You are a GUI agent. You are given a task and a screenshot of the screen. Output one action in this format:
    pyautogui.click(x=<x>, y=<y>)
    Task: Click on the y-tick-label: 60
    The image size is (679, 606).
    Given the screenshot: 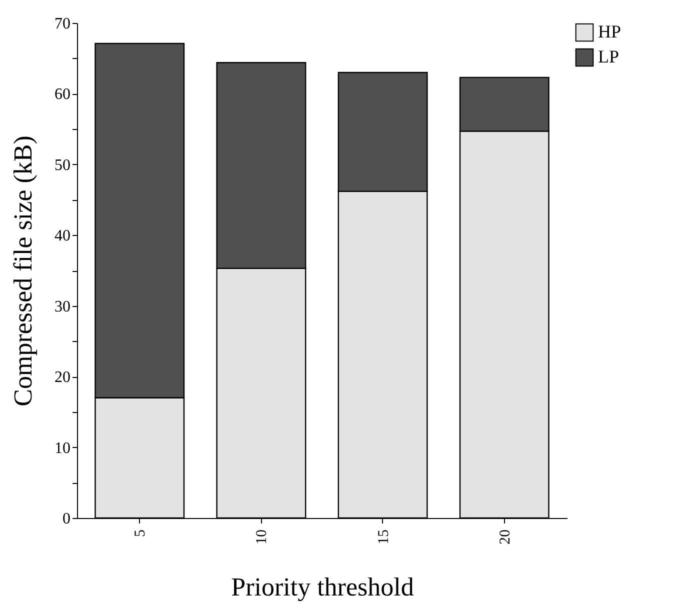 What is the action you would take?
    pyautogui.click(x=62, y=95)
    